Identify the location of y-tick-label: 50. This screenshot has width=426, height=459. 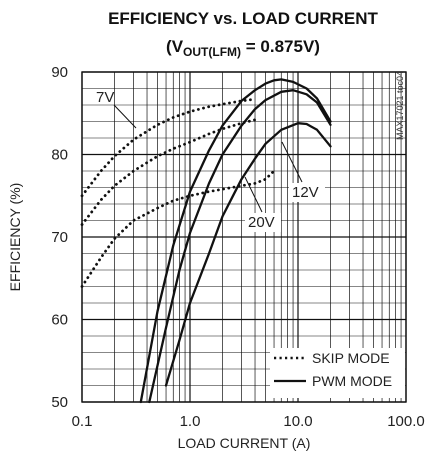
(59, 402).